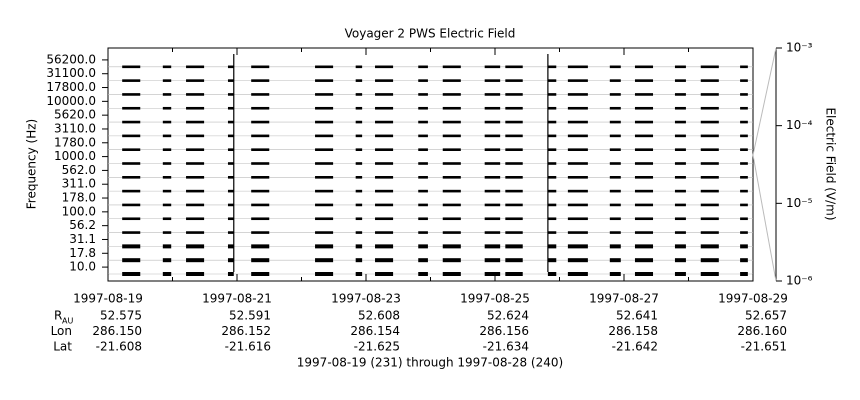  Describe the element at coordinates (121, 316) in the screenshot. I see `ephemeris-value: 52.575` at that location.